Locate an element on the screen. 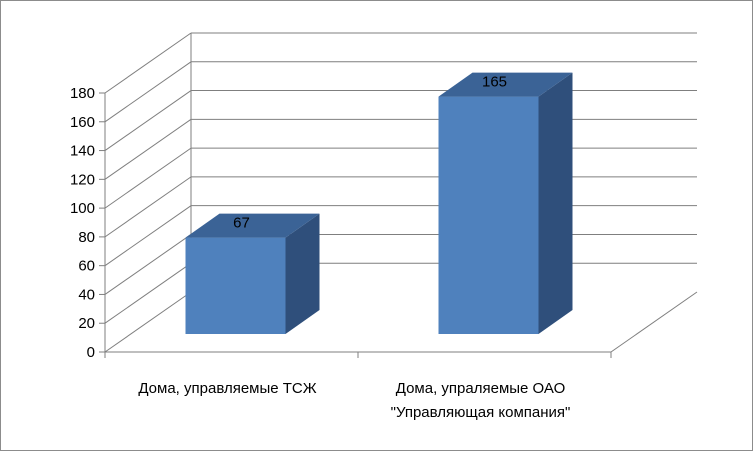  data-label: 165 is located at coordinates (494, 82).